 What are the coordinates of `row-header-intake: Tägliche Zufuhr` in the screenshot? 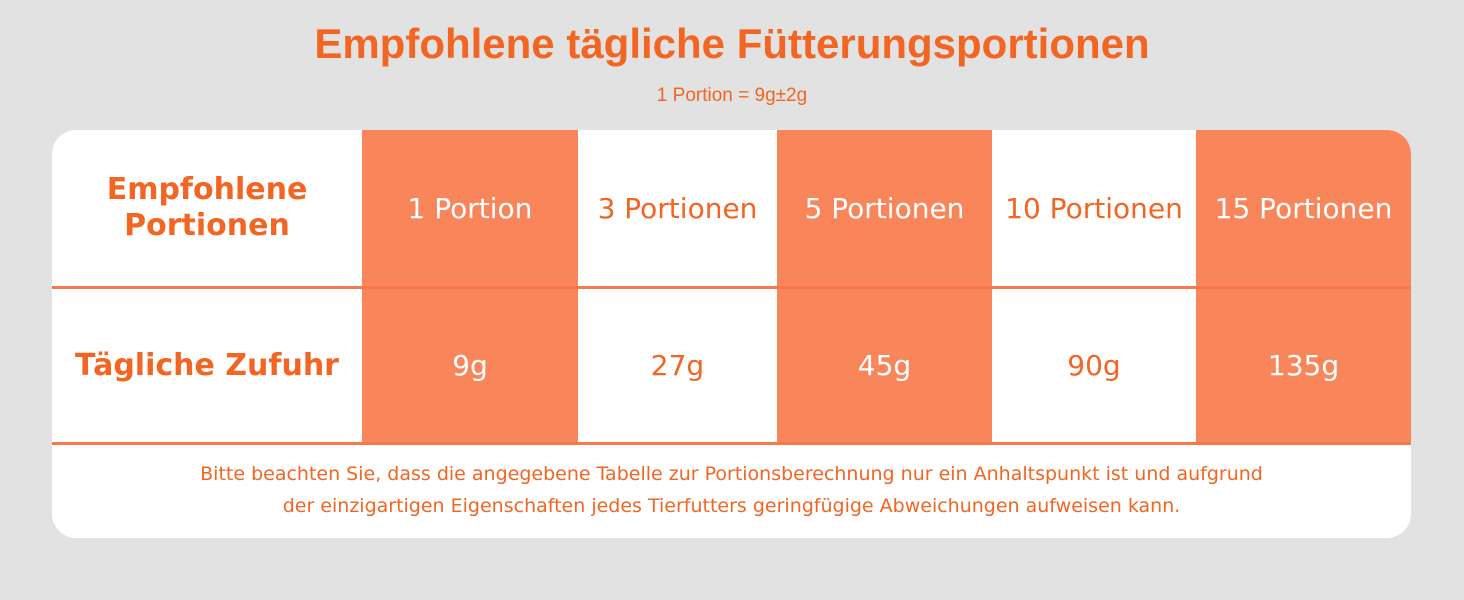 It's located at (207, 365).